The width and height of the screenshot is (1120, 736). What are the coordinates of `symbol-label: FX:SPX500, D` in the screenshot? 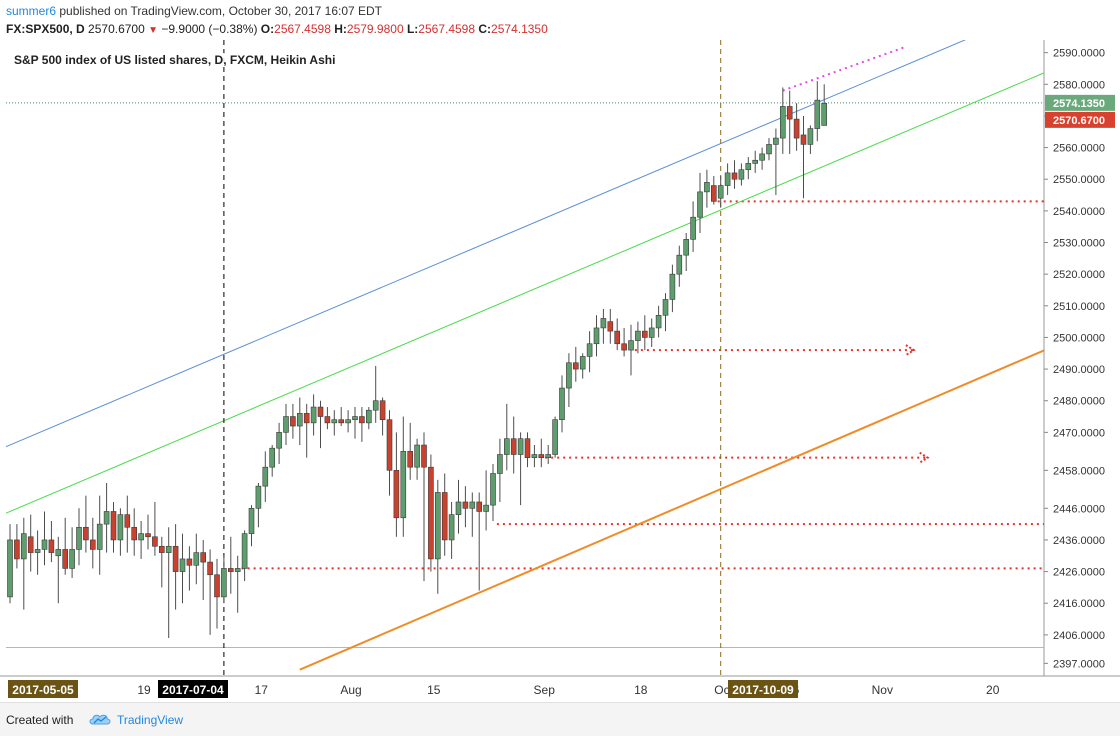 It's located at (45, 29).